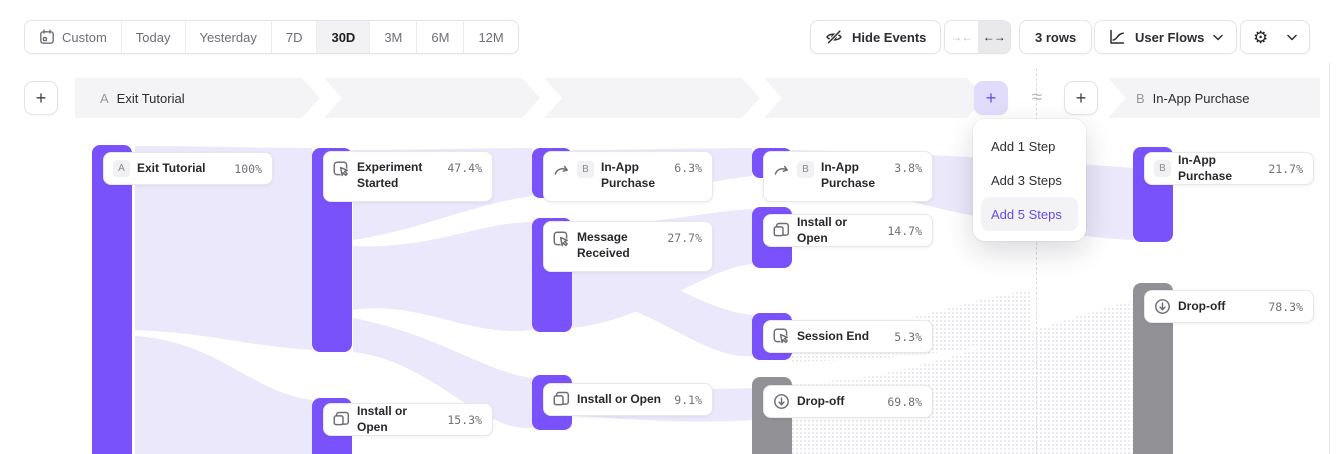 This screenshot has width=1336, height=454. I want to click on expand-width-button: ←→, so click(993, 37).